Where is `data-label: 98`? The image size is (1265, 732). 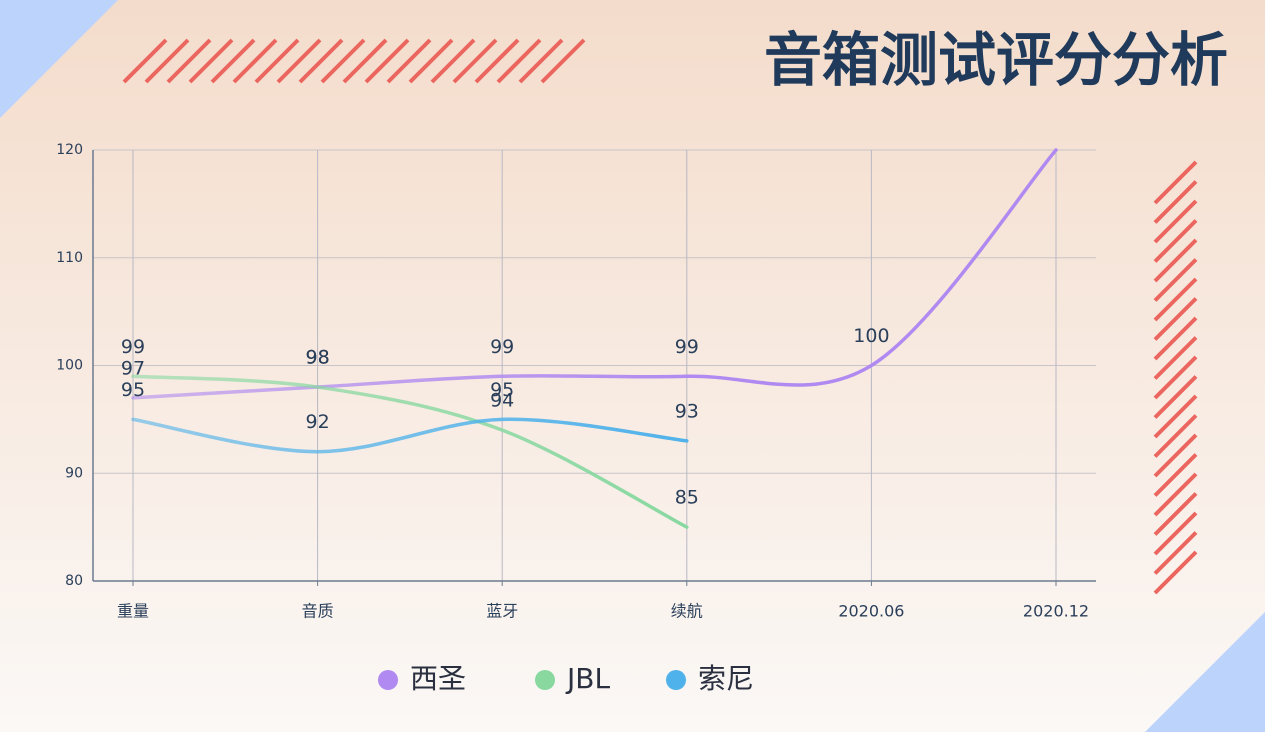
data-label: 98 is located at coordinates (318, 358).